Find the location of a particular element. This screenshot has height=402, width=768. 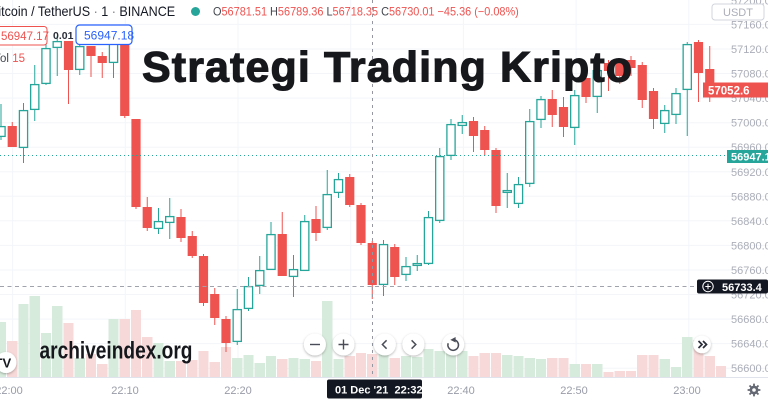

svg-text: 56680.0 is located at coordinates (749, 320).